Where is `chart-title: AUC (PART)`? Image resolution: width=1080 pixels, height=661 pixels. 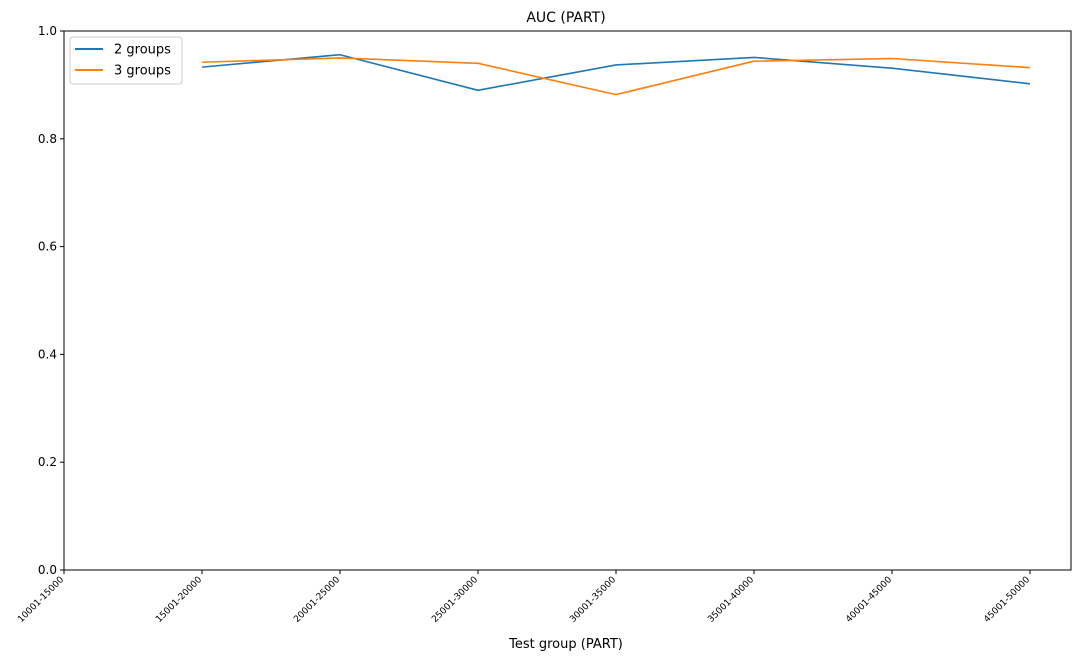
chart-title: AUC (PART) is located at coordinates (565, 18).